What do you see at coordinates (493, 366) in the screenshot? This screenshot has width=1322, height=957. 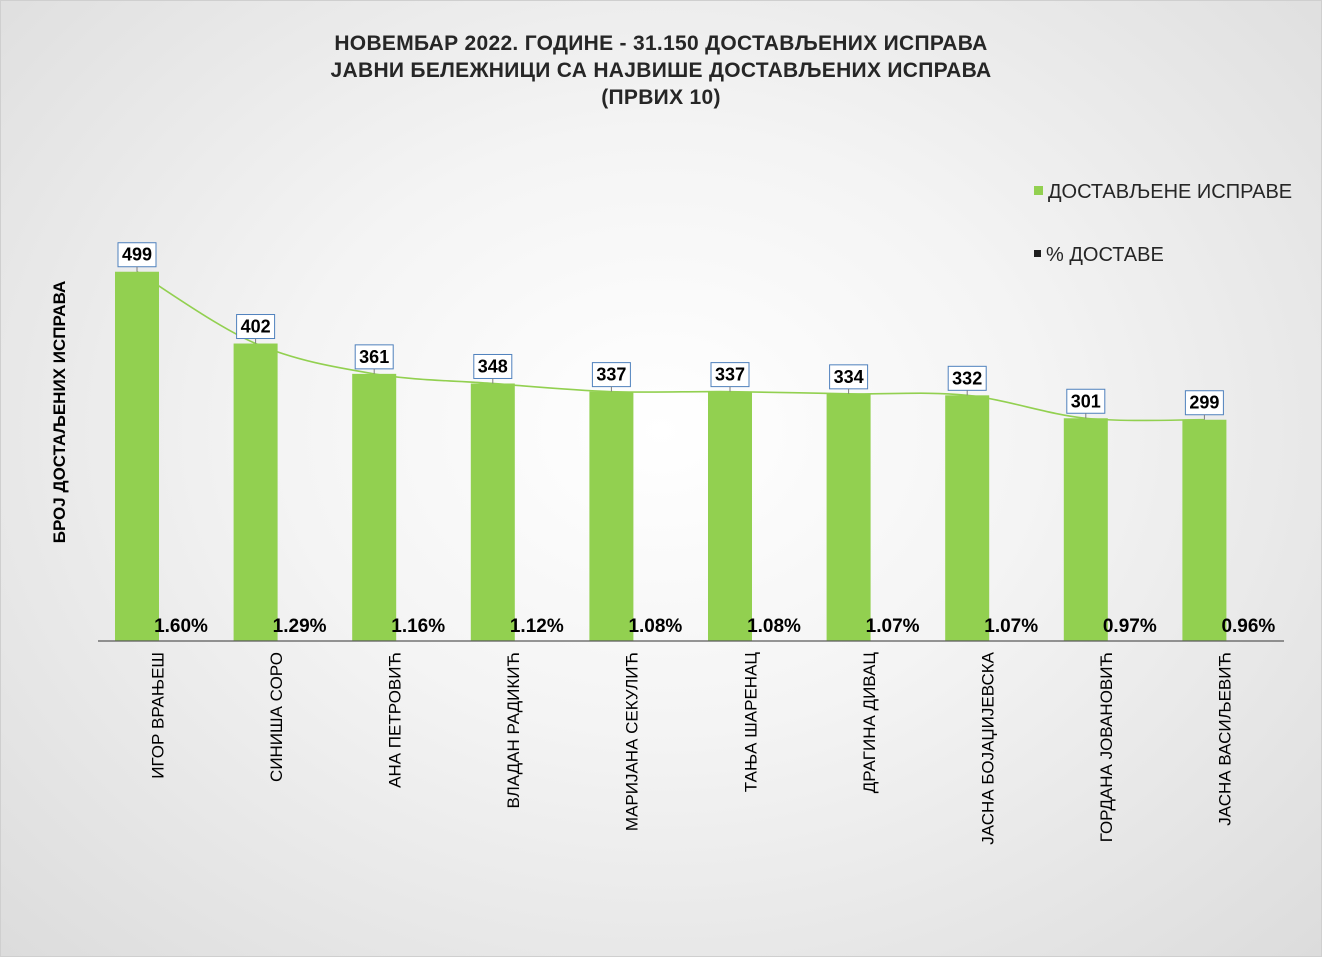 I see `value-label-4: 348` at bounding box center [493, 366].